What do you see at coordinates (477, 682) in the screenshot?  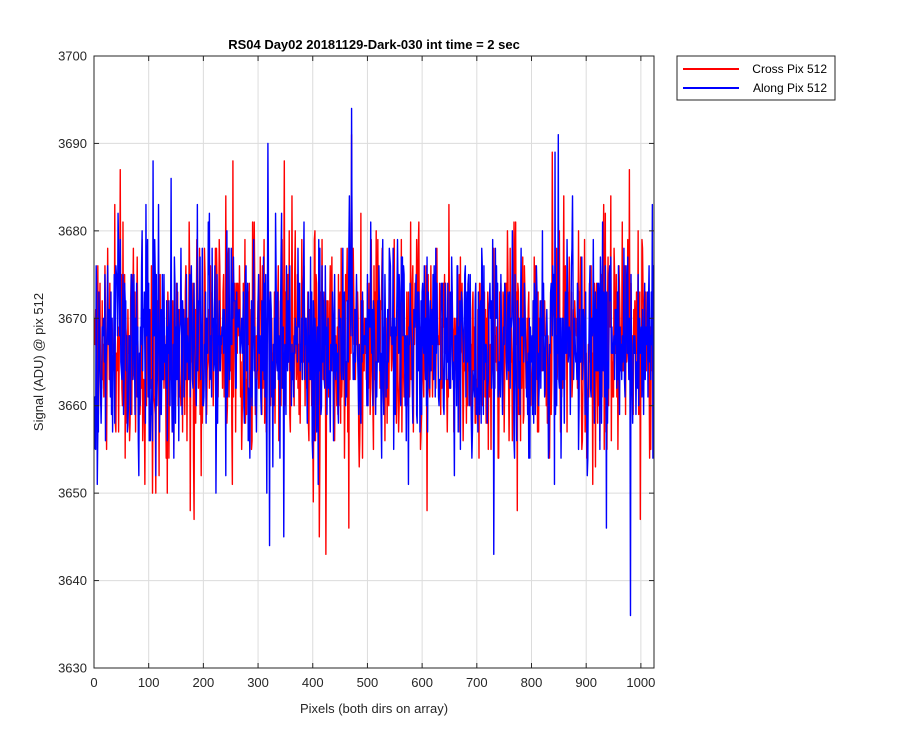 I see `x-tick-label: 700` at bounding box center [477, 682].